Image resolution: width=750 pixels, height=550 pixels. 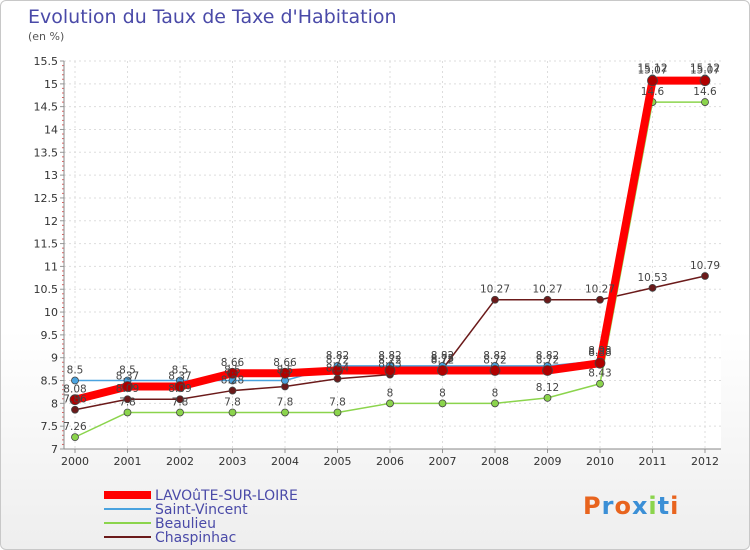 What do you see at coordinates (50, 426) in the screenshot?
I see `y-tick-label: 7.5` at bounding box center [50, 426].